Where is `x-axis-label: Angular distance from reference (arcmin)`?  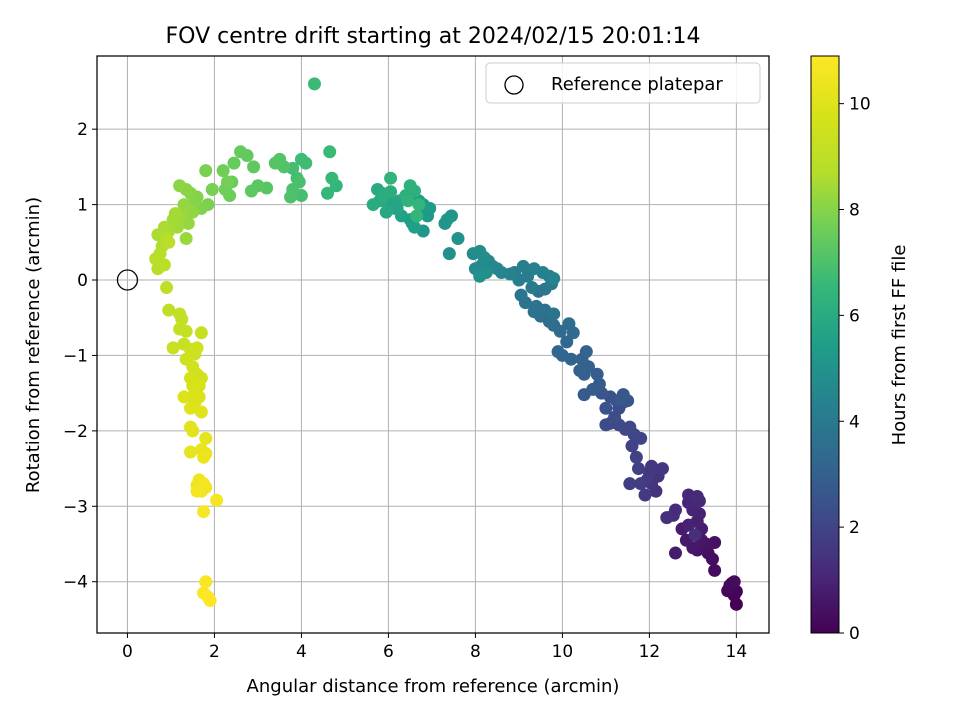
x-axis-label: Angular distance from reference (arcmin) is located at coordinates (433, 686).